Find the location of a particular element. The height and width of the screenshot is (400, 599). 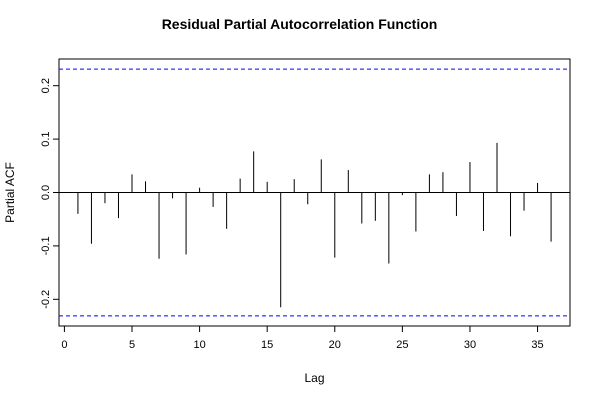

y-tick-label: 0.0 is located at coordinates (46, 192).